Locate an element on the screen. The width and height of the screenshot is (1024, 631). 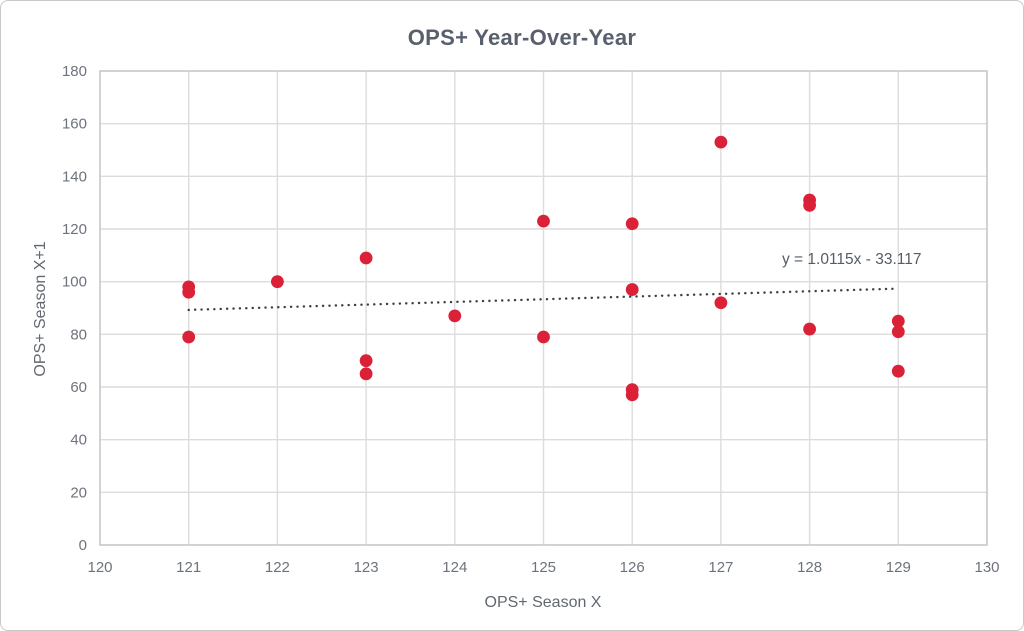
x-tick-label: 123 is located at coordinates (366, 567).